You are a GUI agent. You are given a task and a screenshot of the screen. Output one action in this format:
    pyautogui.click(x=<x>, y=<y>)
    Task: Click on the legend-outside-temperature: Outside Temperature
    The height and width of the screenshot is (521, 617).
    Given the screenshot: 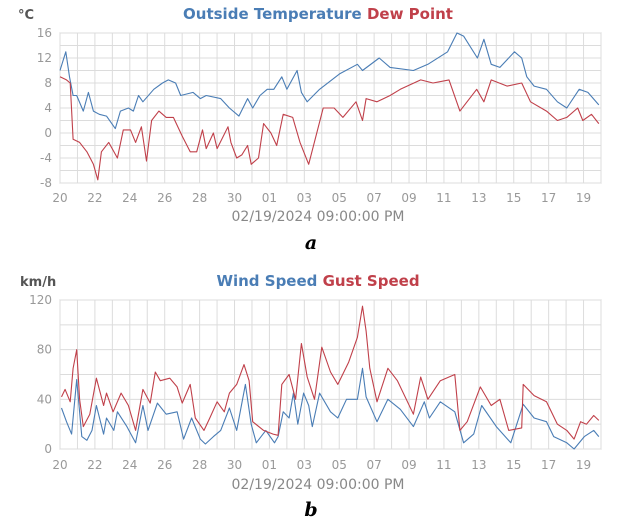 What is the action you would take?
    pyautogui.click(x=272, y=14)
    